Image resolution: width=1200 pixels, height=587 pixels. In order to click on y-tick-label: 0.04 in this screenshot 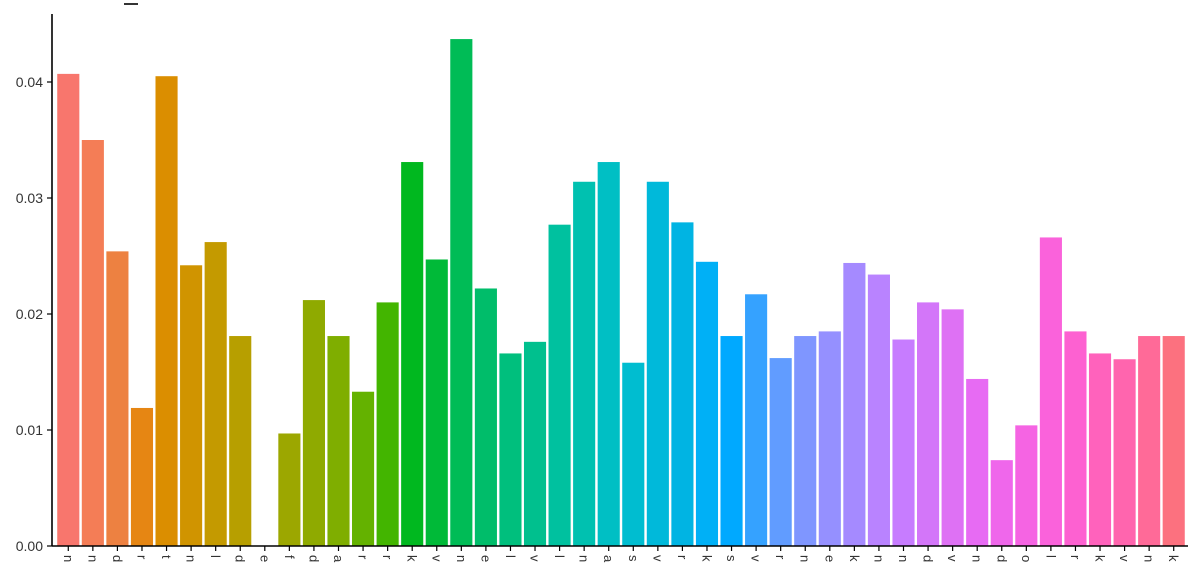, I will do `click(29, 82)`.